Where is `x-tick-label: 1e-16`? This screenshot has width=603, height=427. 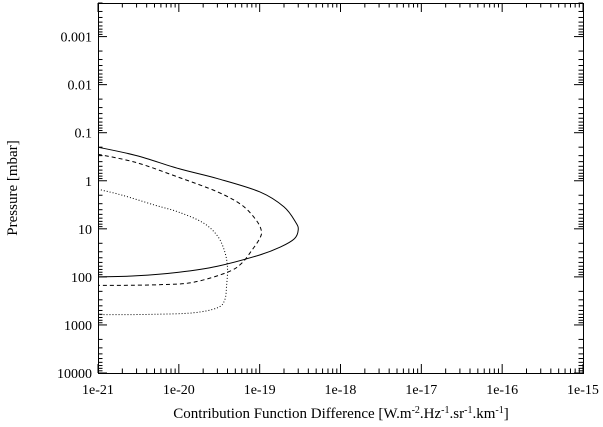
x-tick-label: 1e-16 is located at coordinates (502, 390).